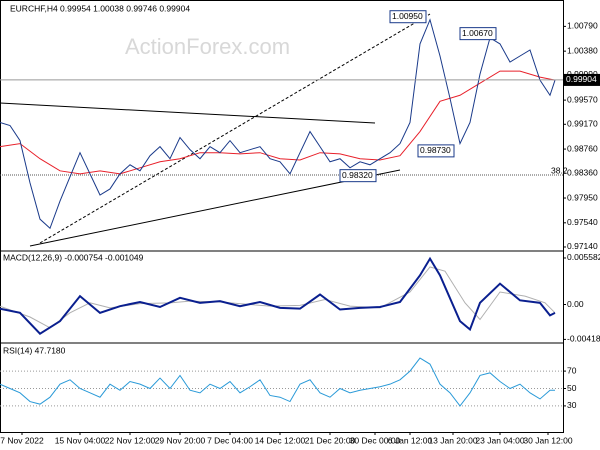 The height and width of the screenshot is (450, 600). What do you see at coordinates (452, 440) in the screenshot?
I see `x-tick-label: 13 Jan 20:00` at bounding box center [452, 440].